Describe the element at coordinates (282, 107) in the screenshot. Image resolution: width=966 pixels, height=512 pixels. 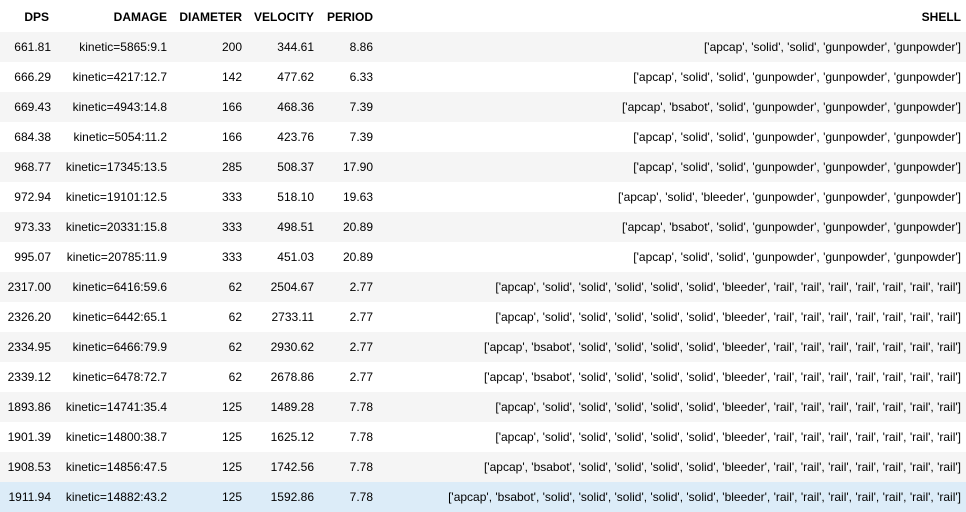
I see `velocity-cell: 468.36` at that location.